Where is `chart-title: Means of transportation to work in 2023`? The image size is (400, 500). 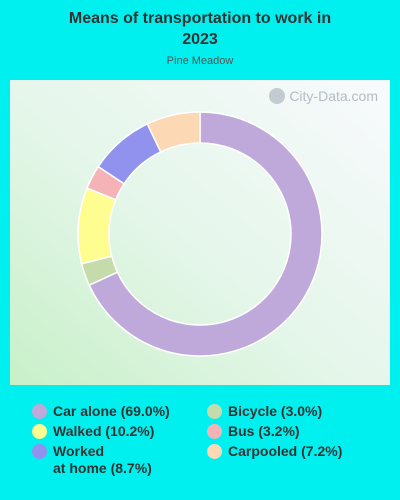 chart-title: Means of transportation to work in 2023 is located at coordinates (200, 29).